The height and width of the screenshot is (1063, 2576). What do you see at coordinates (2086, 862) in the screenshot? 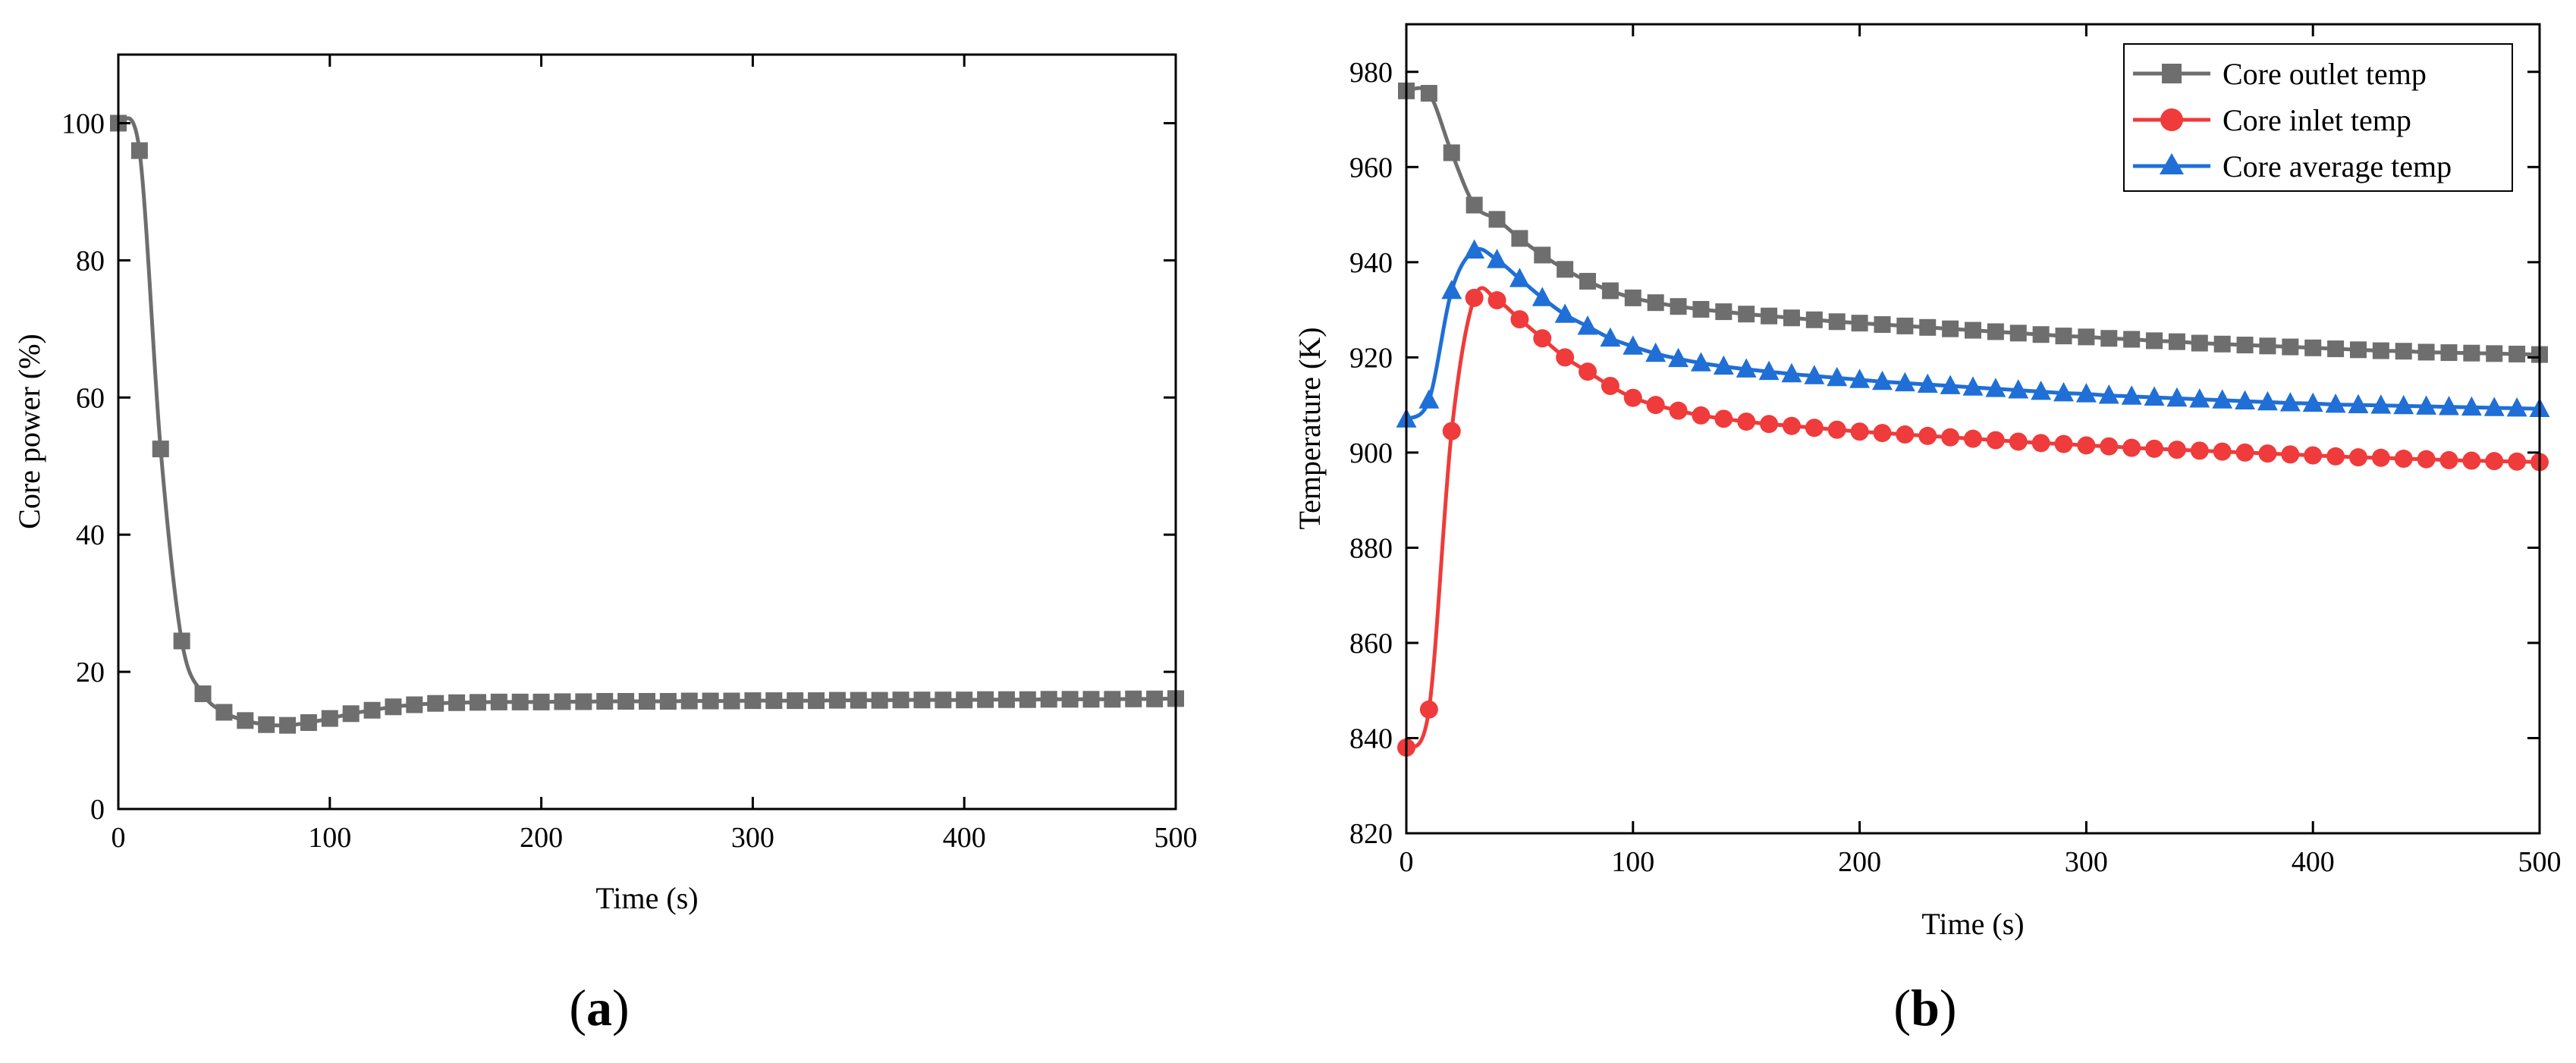
I see `panel-b-x-tick-label: 300` at bounding box center [2086, 862].